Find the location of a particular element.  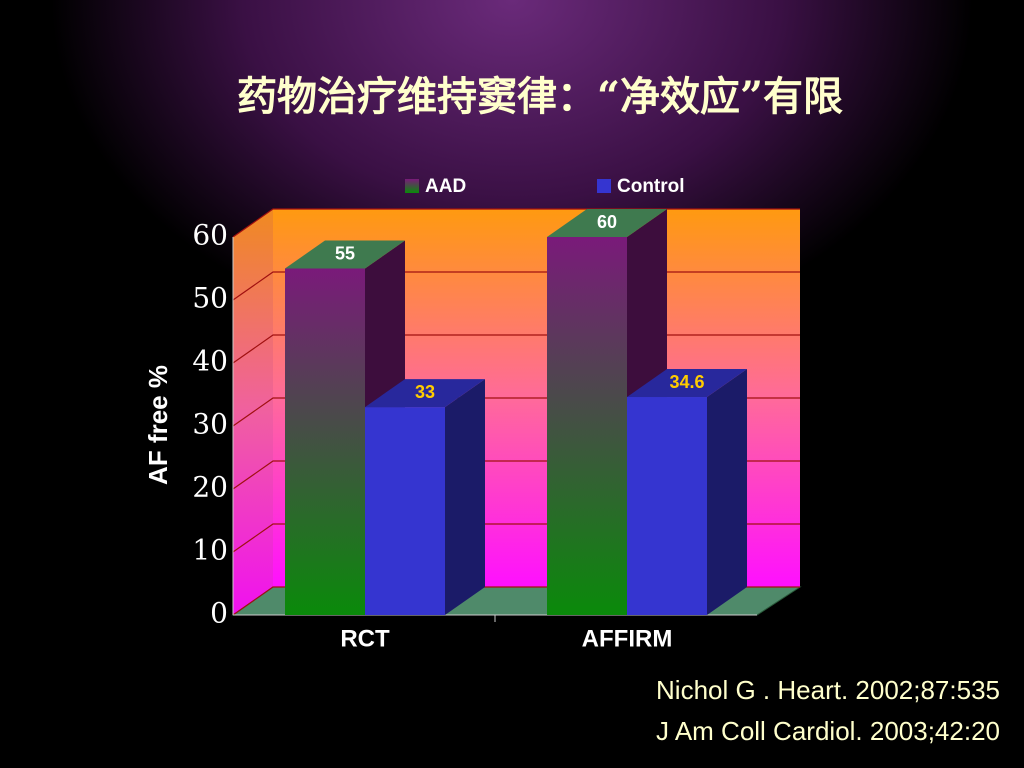

slide-title: 药物治疗维持窦律：“净效应”有限 is located at coordinates (540, 96).